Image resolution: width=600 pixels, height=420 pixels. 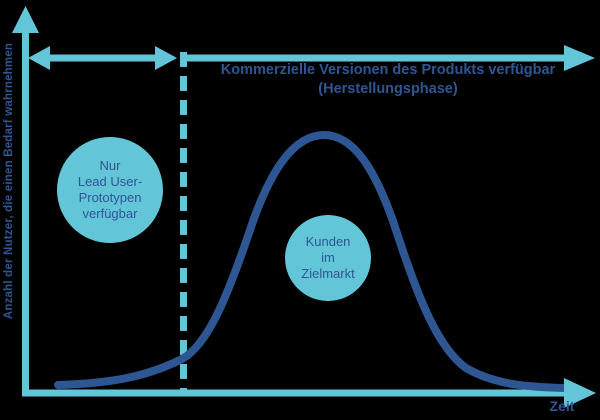 What do you see at coordinates (579, 58) in the screenshot?
I see `commercial-arrowhead-icon` at bounding box center [579, 58].